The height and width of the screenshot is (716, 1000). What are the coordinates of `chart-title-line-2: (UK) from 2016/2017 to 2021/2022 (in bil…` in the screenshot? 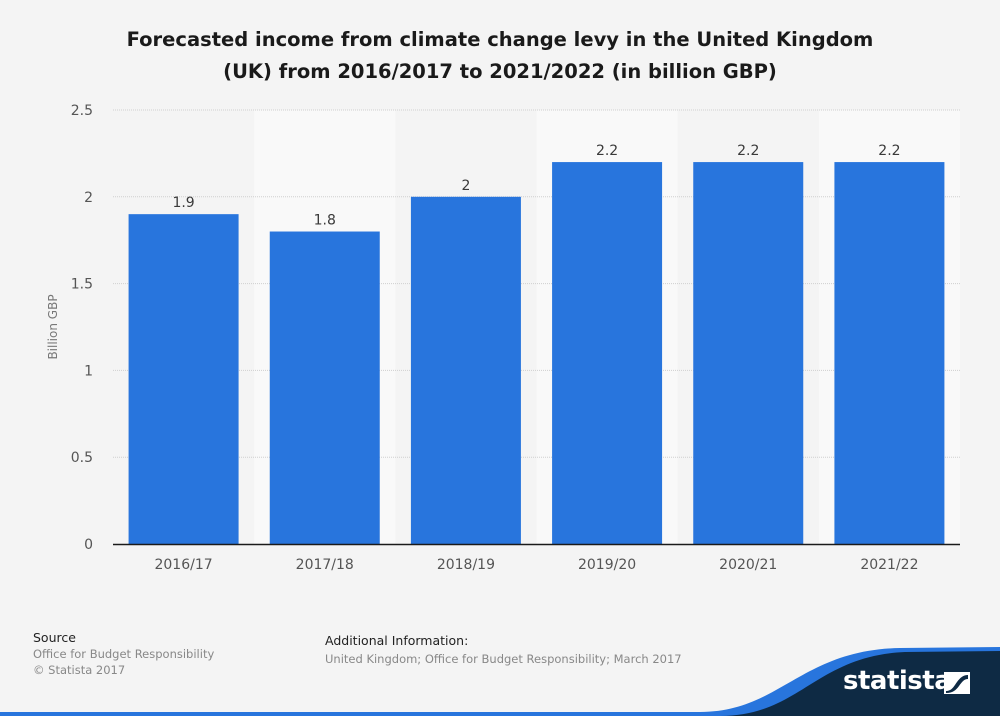 It's located at (500, 71).